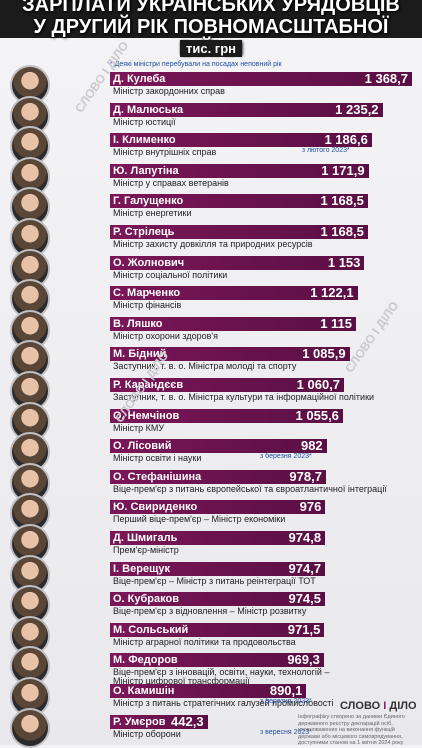 The height and width of the screenshot is (748, 422). What do you see at coordinates (344, 262) in the screenshot?
I see `data-label: 1 153` at bounding box center [344, 262].